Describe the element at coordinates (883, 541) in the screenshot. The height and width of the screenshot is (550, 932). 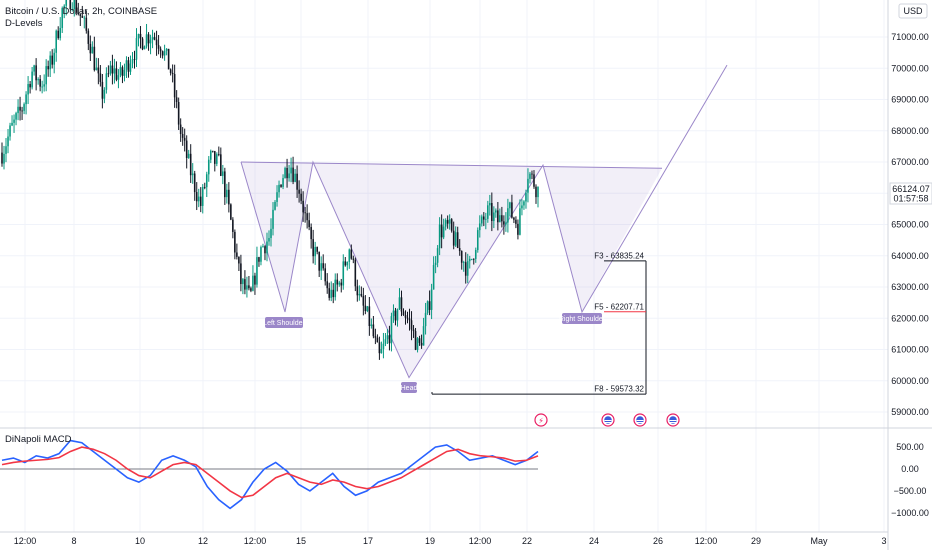
I see `x-tick-label: 3` at that location.